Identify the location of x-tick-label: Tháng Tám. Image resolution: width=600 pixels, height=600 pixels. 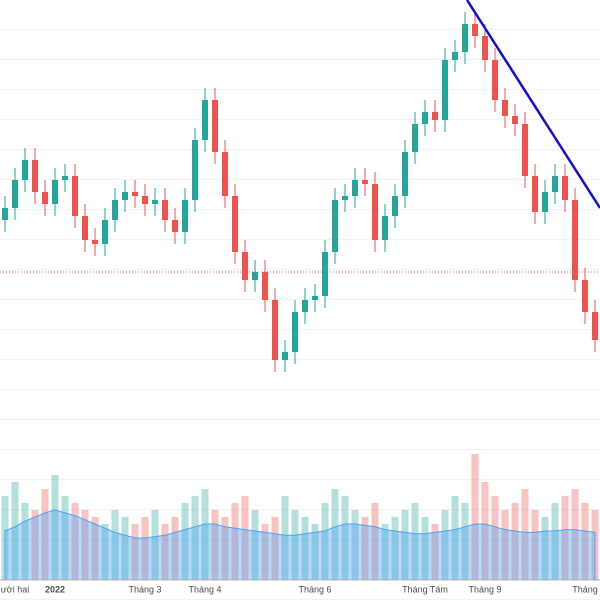
(425, 589).